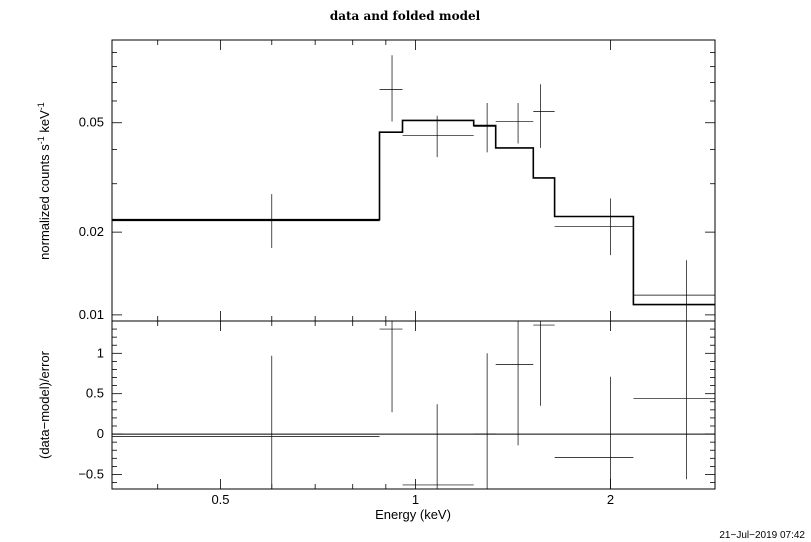 This screenshot has height=542, width=811. What do you see at coordinates (413, 514) in the screenshot?
I see `x-axis-label: Energy (keV)` at bounding box center [413, 514].